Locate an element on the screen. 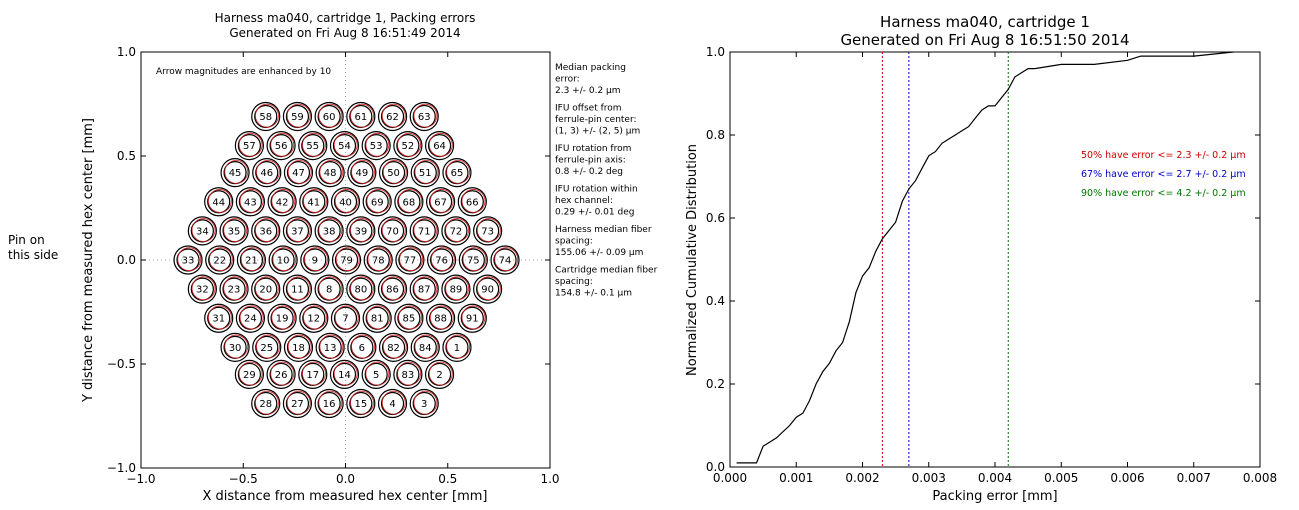 Image resolution: width=1299 pixels, height=510 pixels. fiber-2: 2 is located at coordinates (439, 374).